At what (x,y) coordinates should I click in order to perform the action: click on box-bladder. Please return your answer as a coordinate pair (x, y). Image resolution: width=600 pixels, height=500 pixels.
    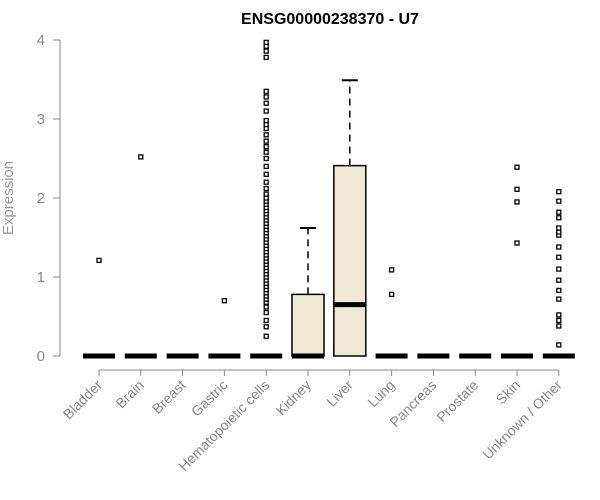
    Looking at the image, I should click on (99, 308).